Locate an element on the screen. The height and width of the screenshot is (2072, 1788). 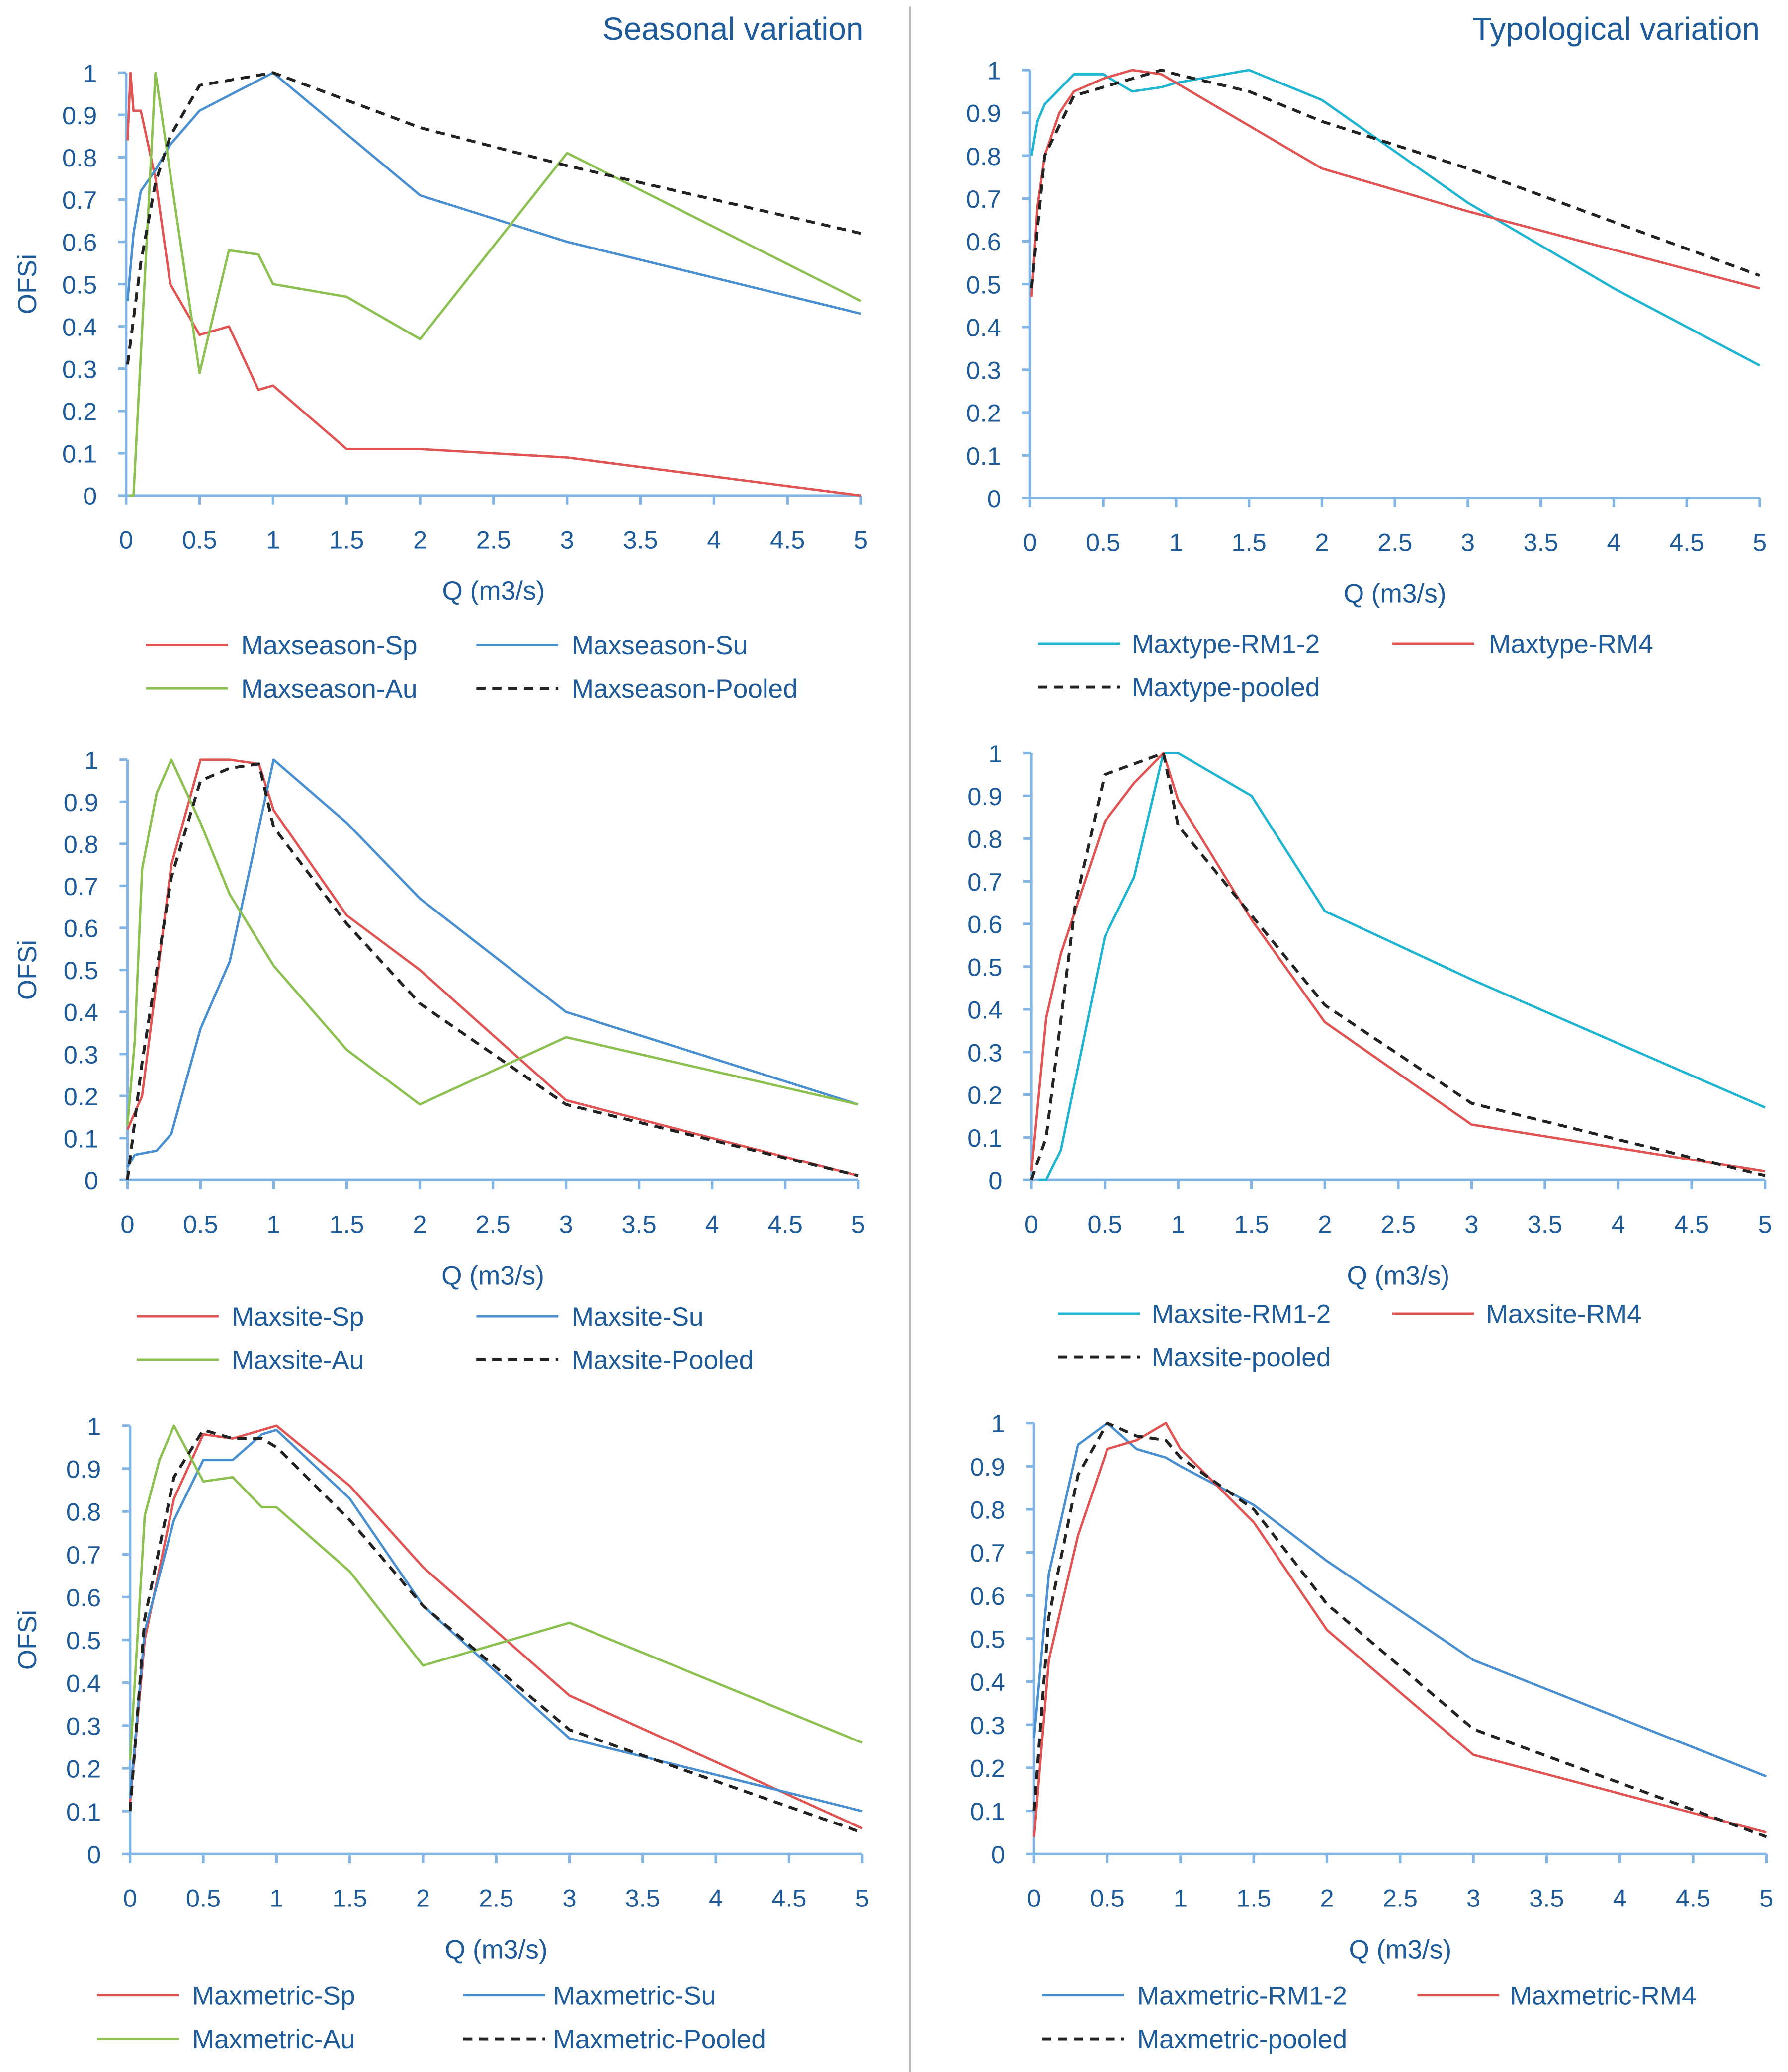
series-line-maxseason-su is located at coordinates (493, 193).